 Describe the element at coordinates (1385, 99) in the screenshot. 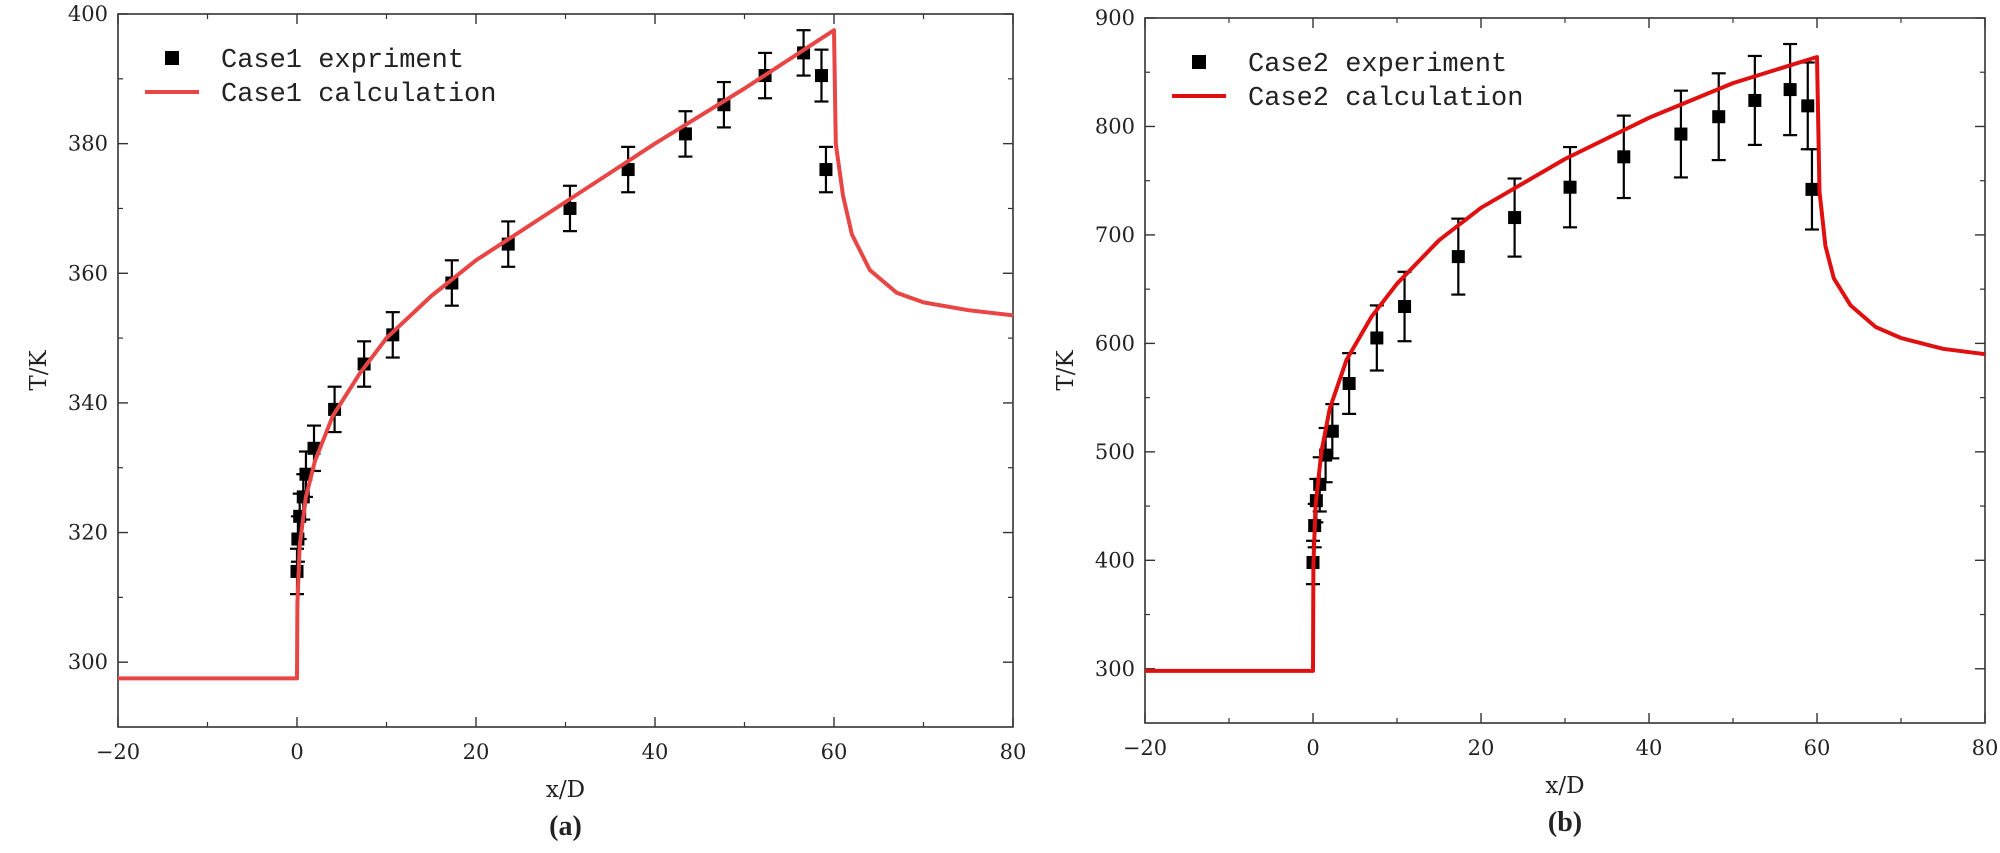

I see `legend-label: Case2 calculation` at that location.